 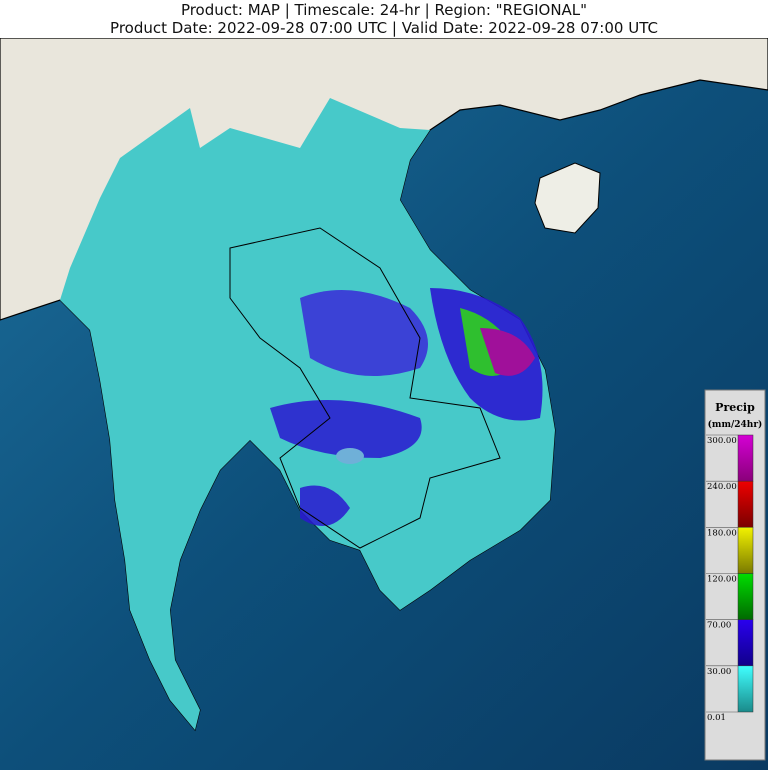 What do you see at coordinates (735, 424) in the screenshot?
I see `legend-units: (mm/24hr)` at bounding box center [735, 424].